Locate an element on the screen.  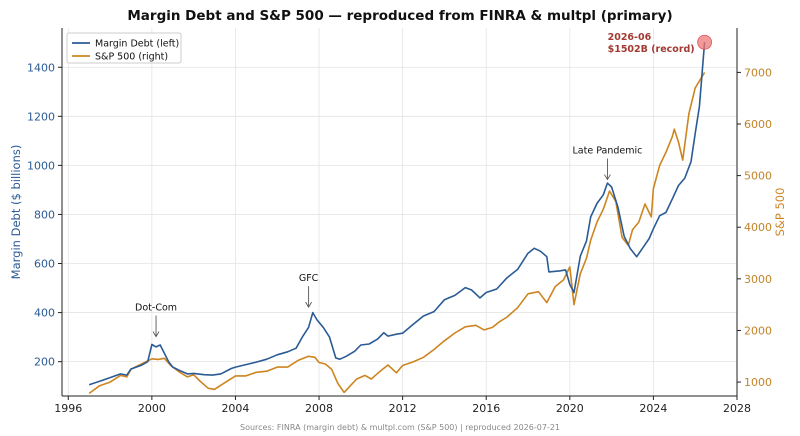
y-right-tick-label: 7000 is located at coordinates (758, 72).